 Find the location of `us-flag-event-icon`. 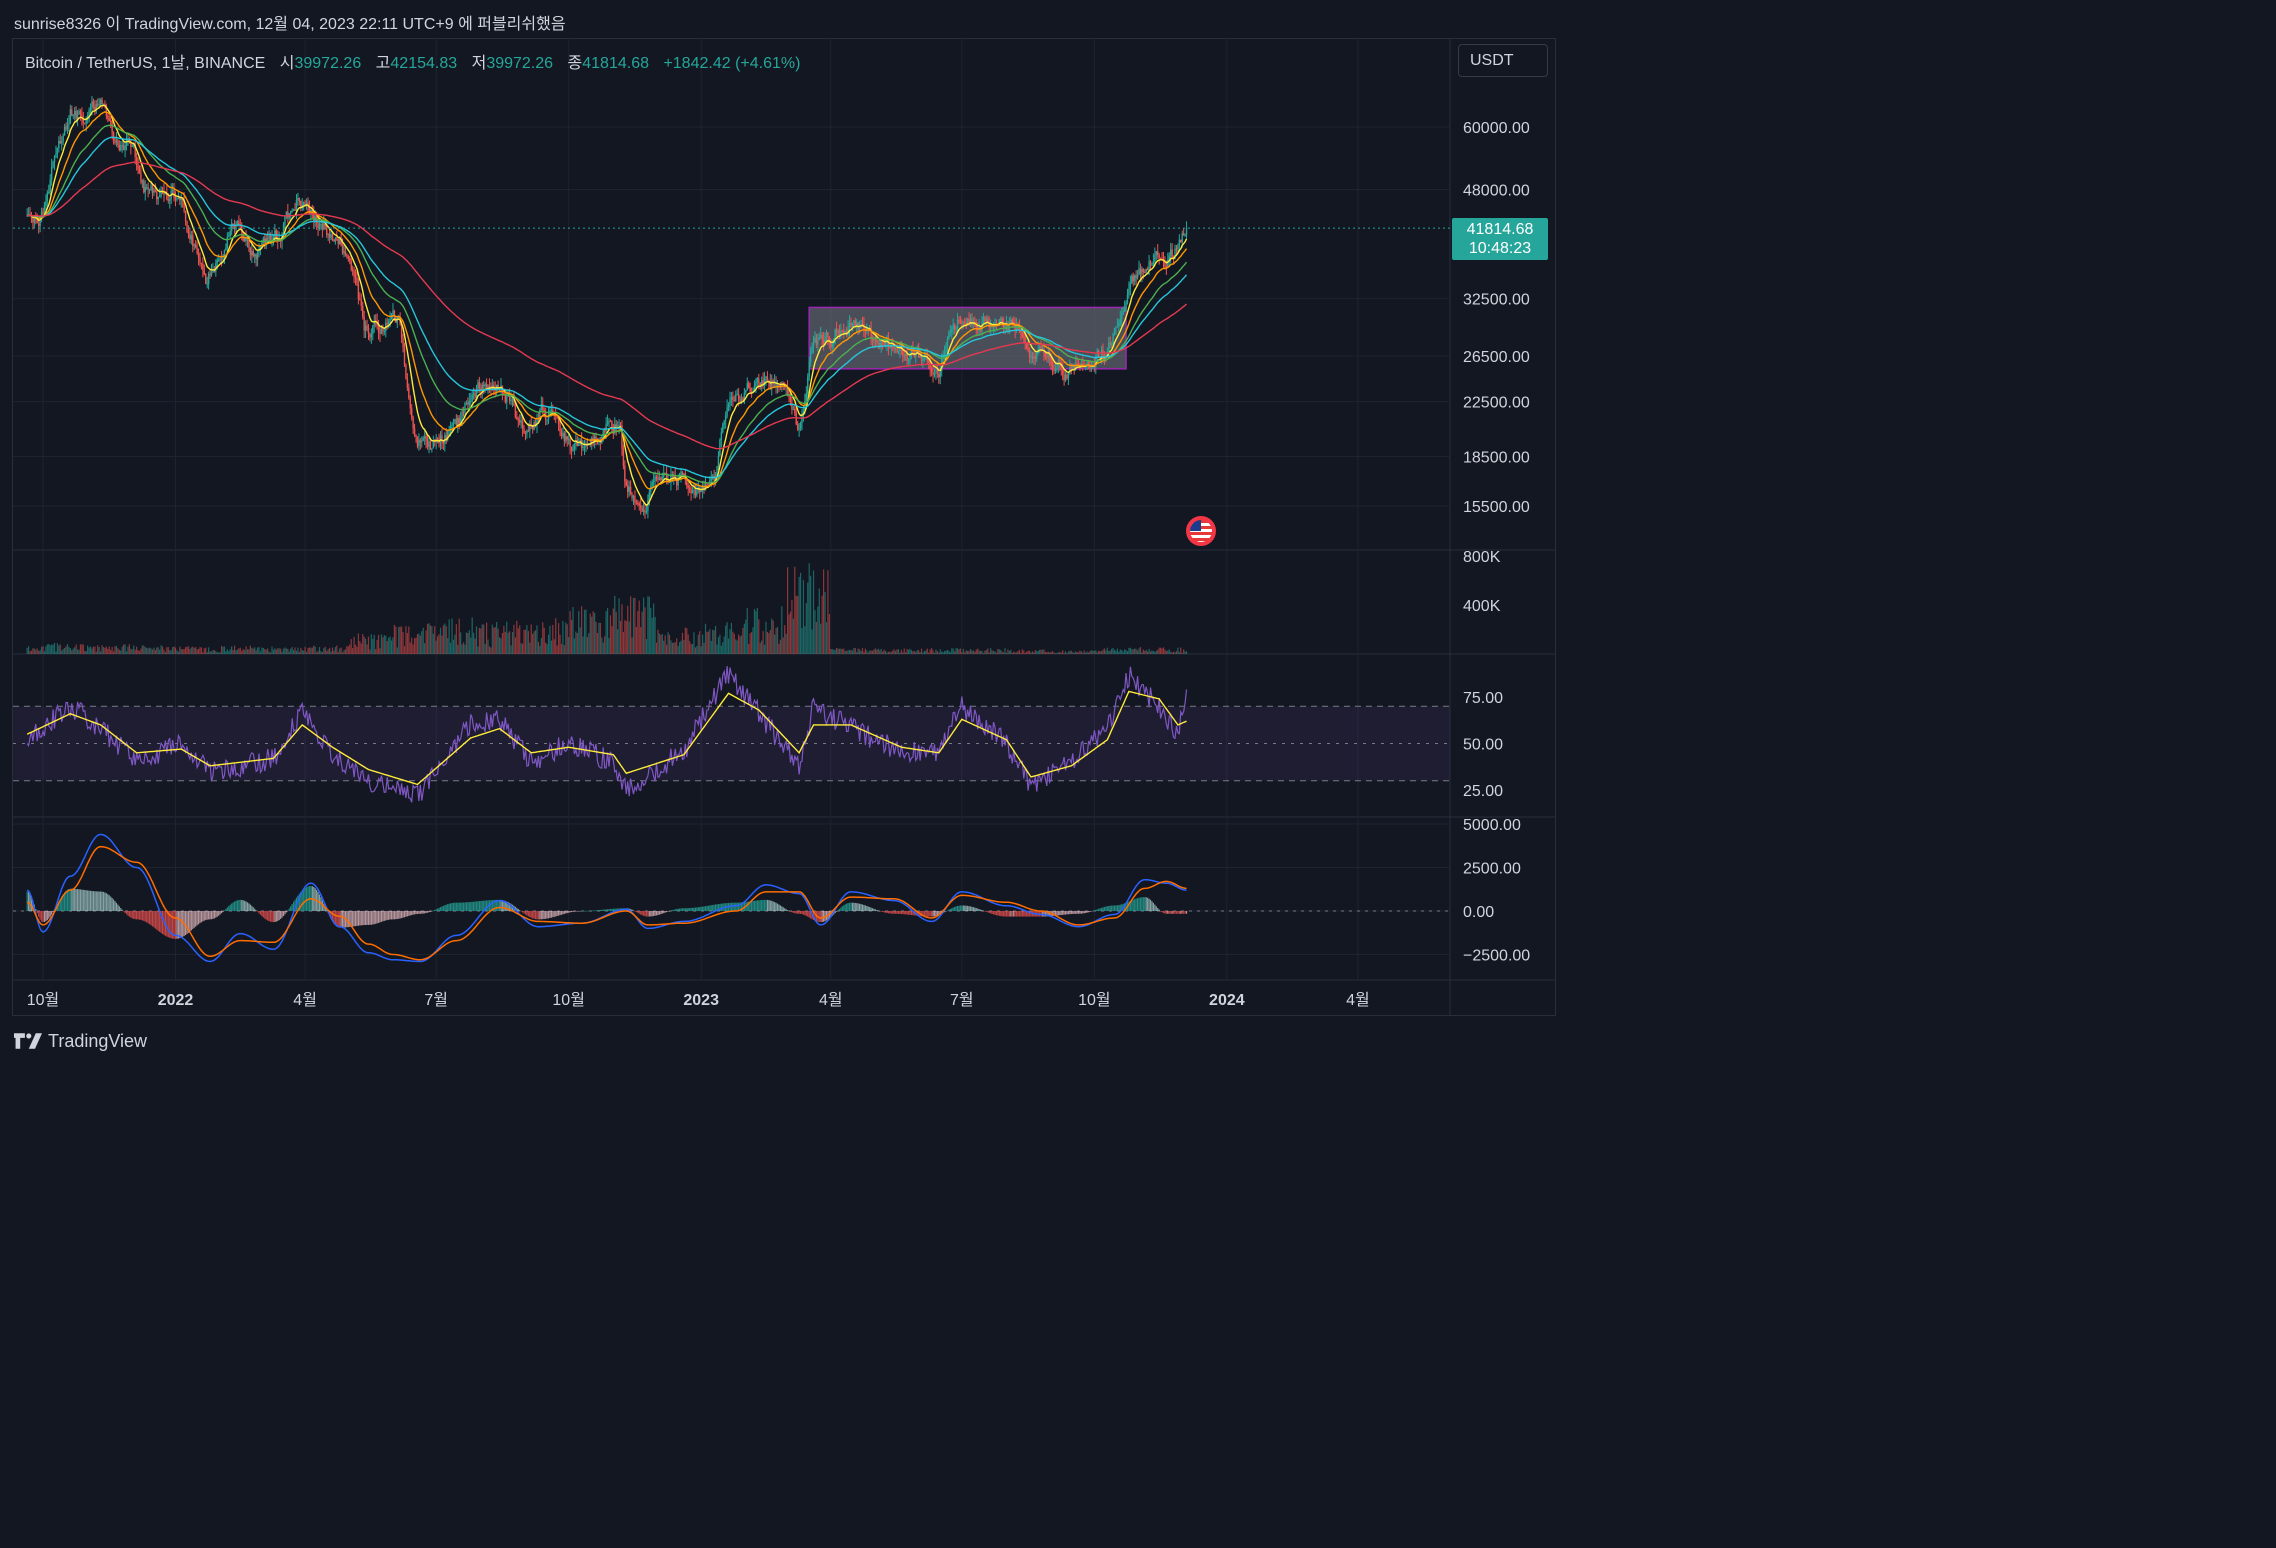

us-flag-event-icon is located at coordinates (1201, 531).